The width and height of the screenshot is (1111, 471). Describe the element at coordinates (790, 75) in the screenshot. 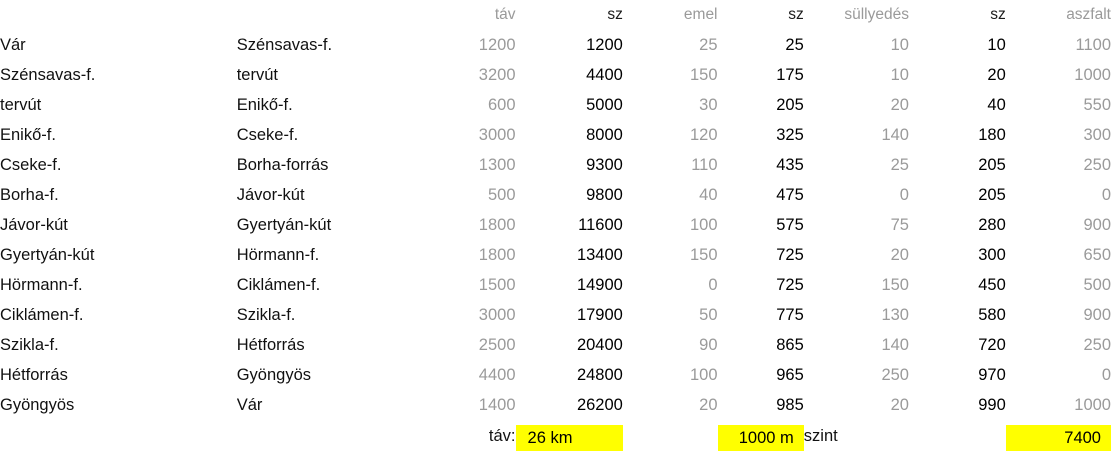

I see `cell-ascent-cumulative: 175` at that location.